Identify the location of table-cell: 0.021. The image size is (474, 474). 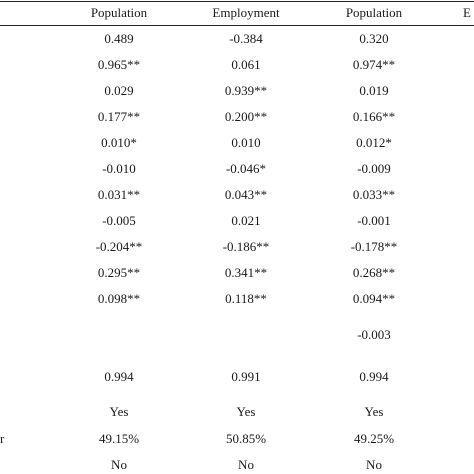
(246, 220).